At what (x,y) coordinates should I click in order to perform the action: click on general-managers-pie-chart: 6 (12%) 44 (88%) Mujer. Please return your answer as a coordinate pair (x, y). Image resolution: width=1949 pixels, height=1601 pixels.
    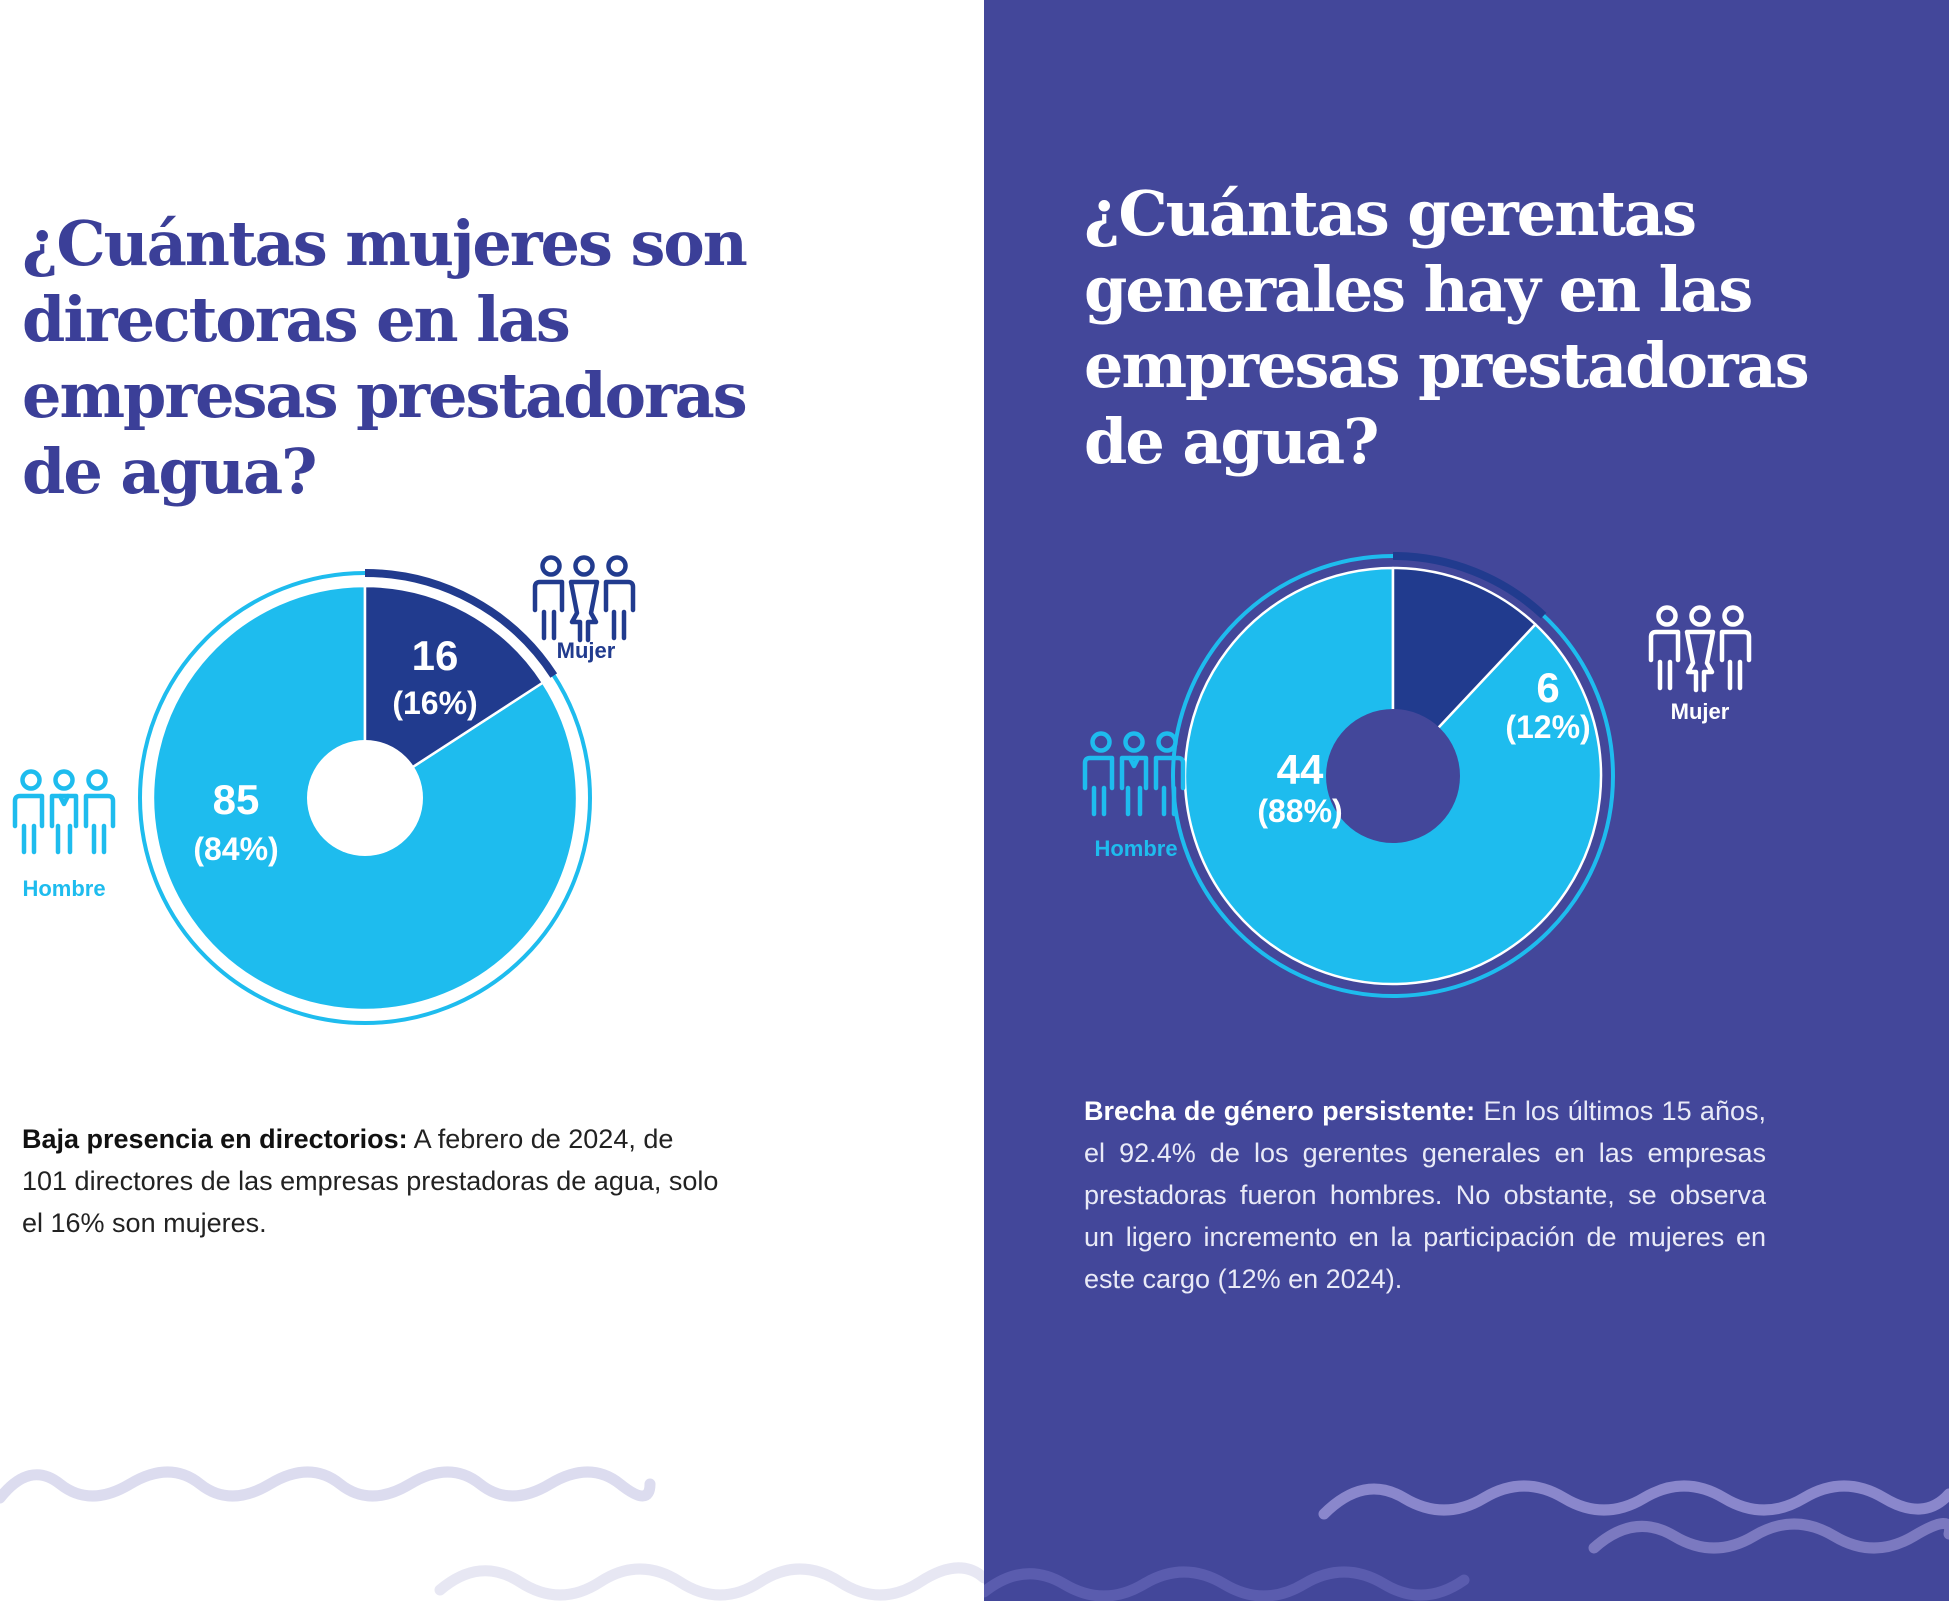
    Looking at the image, I should click on (1417, 775).